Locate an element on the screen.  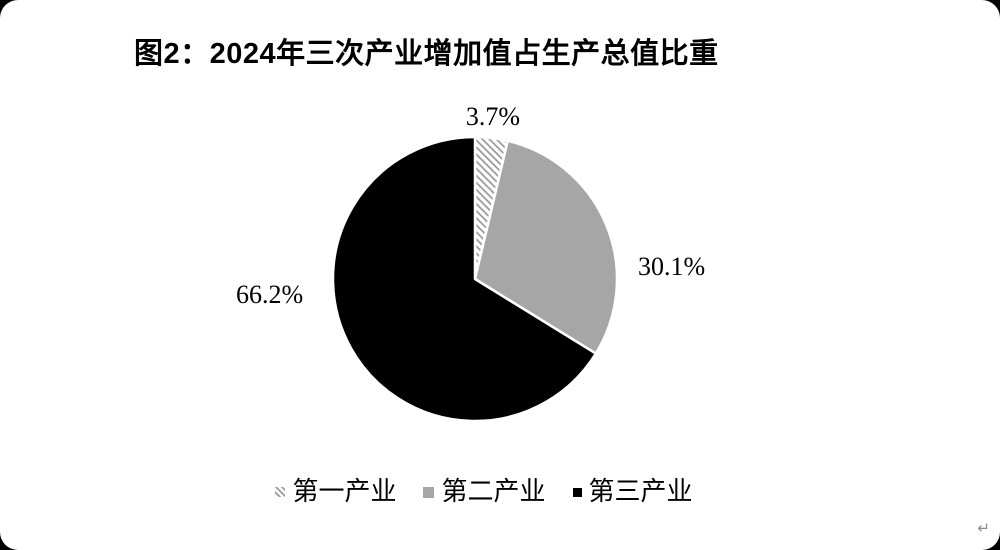
slice-label-tertiary: 66.2% is located at coordinates (270, 294).